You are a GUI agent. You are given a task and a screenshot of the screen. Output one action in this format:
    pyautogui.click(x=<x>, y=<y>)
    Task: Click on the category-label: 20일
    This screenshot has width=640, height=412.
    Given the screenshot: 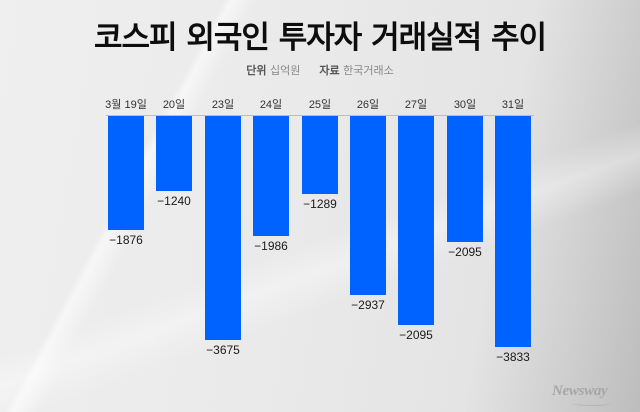 What is the action you would take?
    pyautogui.click(x=174, y=105)
    